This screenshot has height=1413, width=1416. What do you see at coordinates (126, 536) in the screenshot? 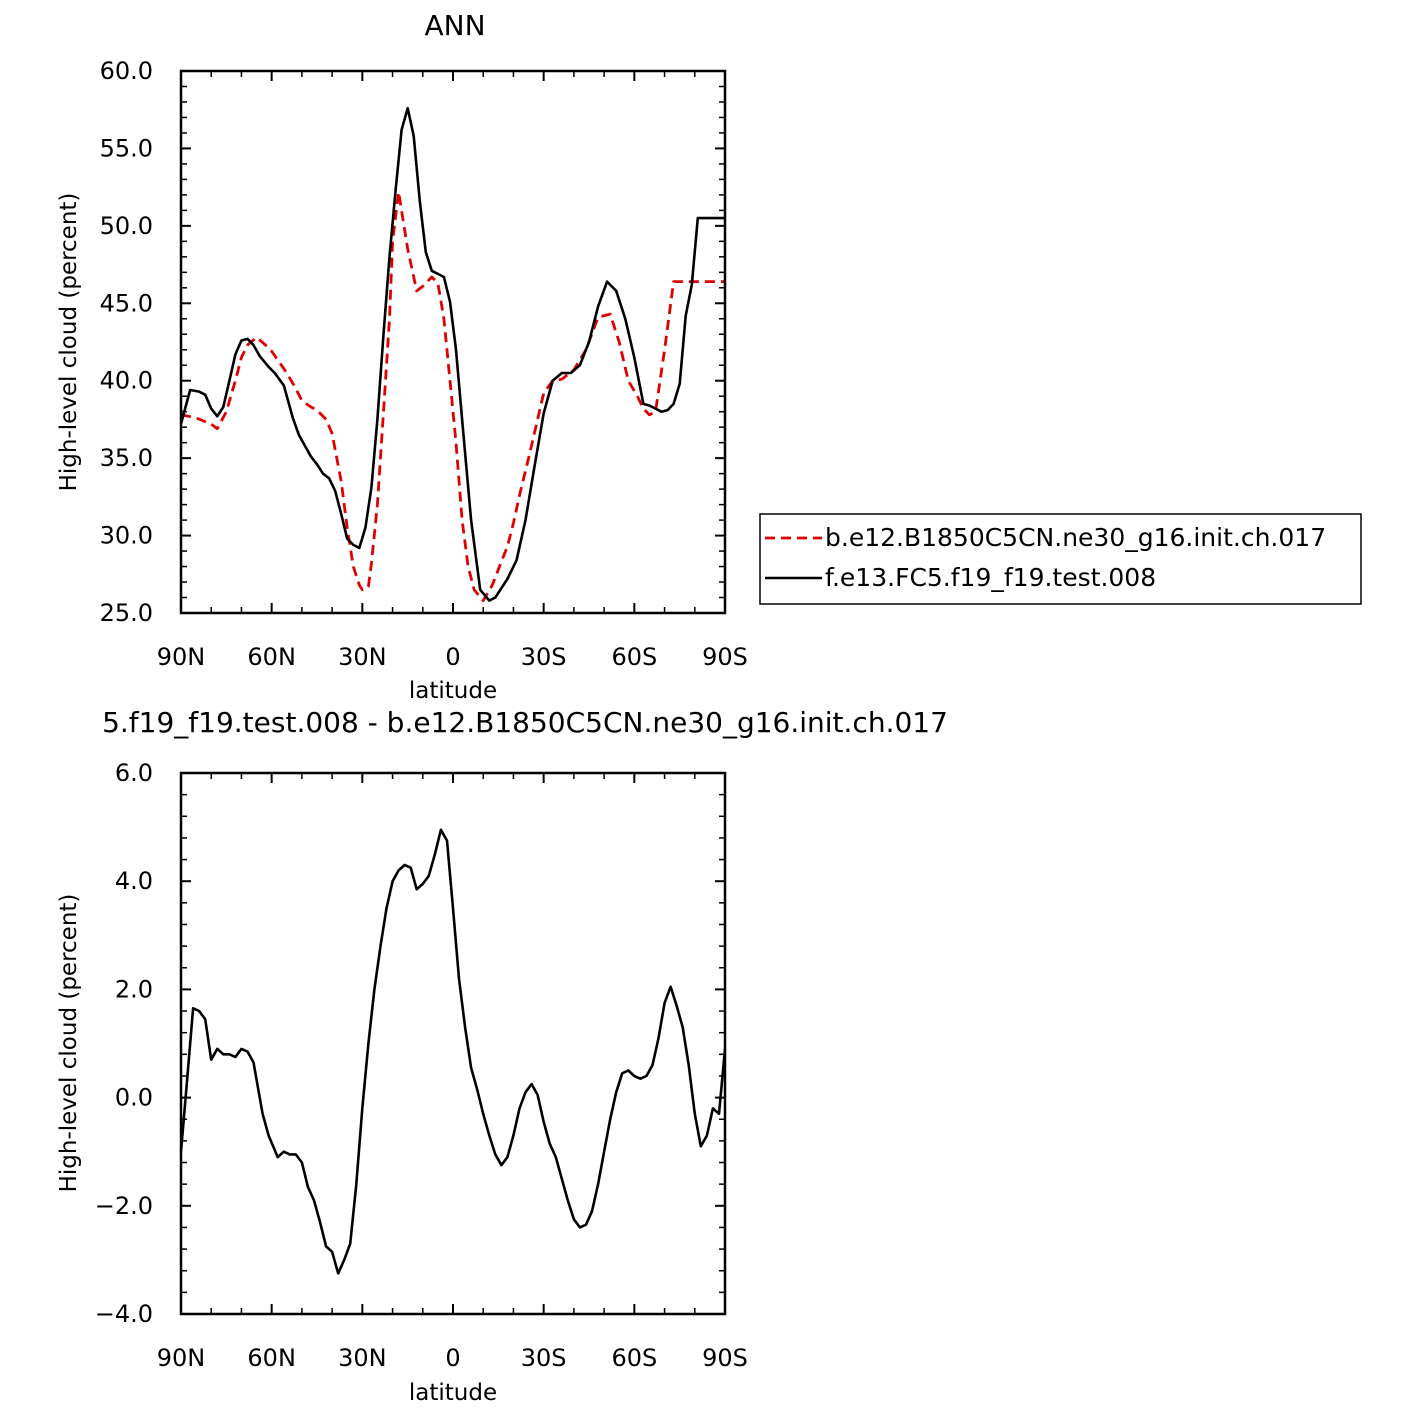
I see `y-tick-label: 30.0` at bounding box center [126, 536].